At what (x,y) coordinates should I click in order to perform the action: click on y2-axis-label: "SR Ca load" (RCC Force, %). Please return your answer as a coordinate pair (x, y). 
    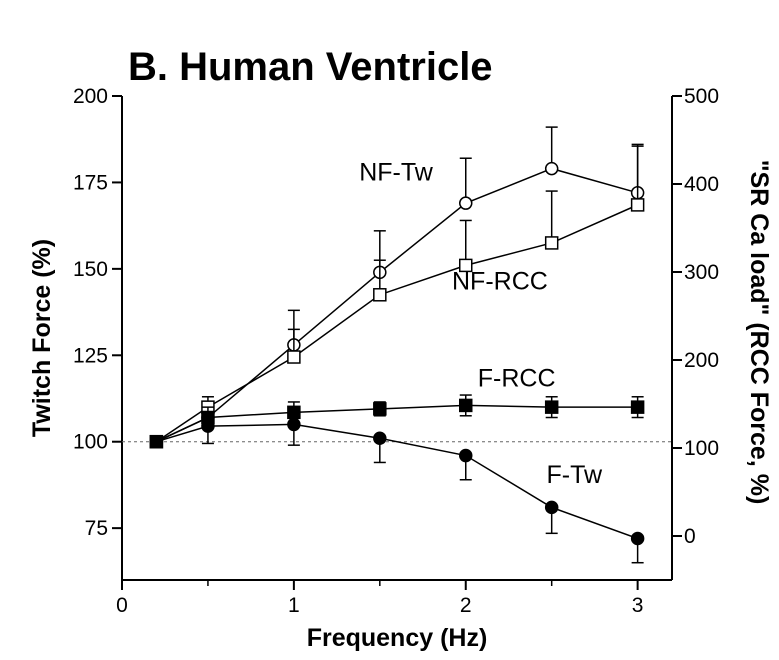
    Looking at the image, I should click on (759, 332).